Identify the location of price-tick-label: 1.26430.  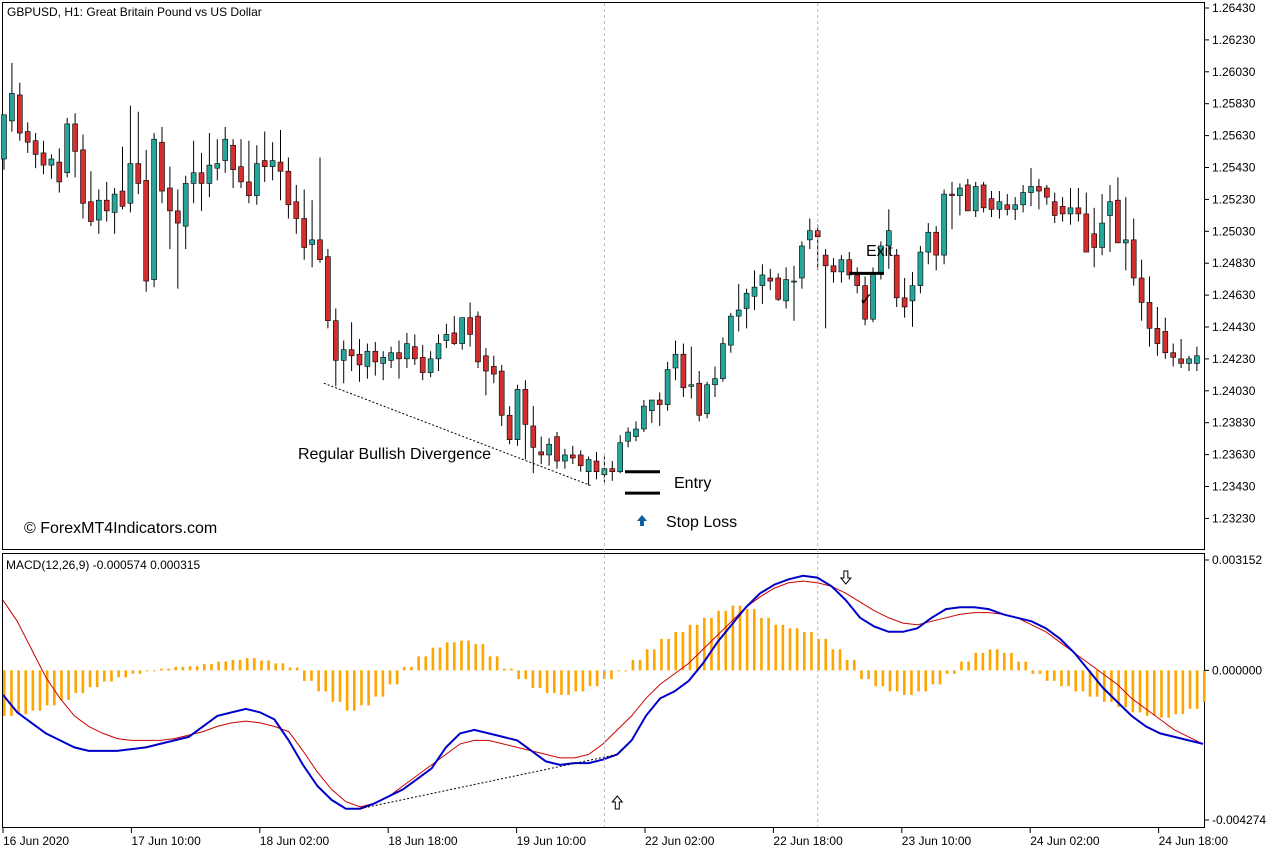
(1234, 8).